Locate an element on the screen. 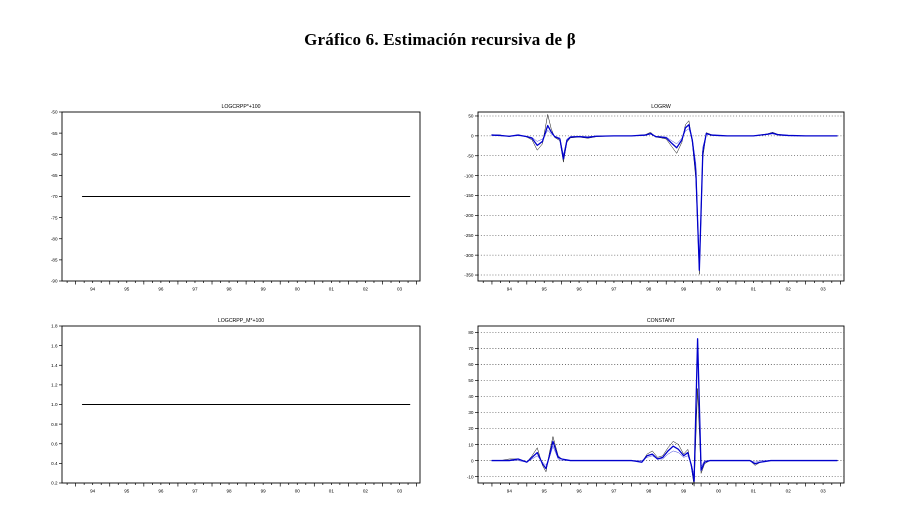  svg-text: LOGCRPP_M*+100 is located at coordinates (241, 321).